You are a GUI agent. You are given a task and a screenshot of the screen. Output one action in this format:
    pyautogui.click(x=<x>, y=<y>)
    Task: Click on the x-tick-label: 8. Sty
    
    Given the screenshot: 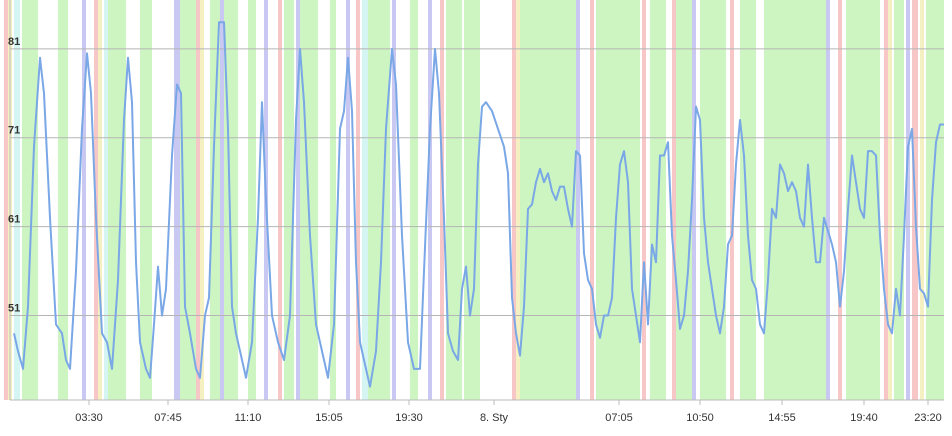 What is the action you would take?
    pyautogui.click(x=494, y=418)
    